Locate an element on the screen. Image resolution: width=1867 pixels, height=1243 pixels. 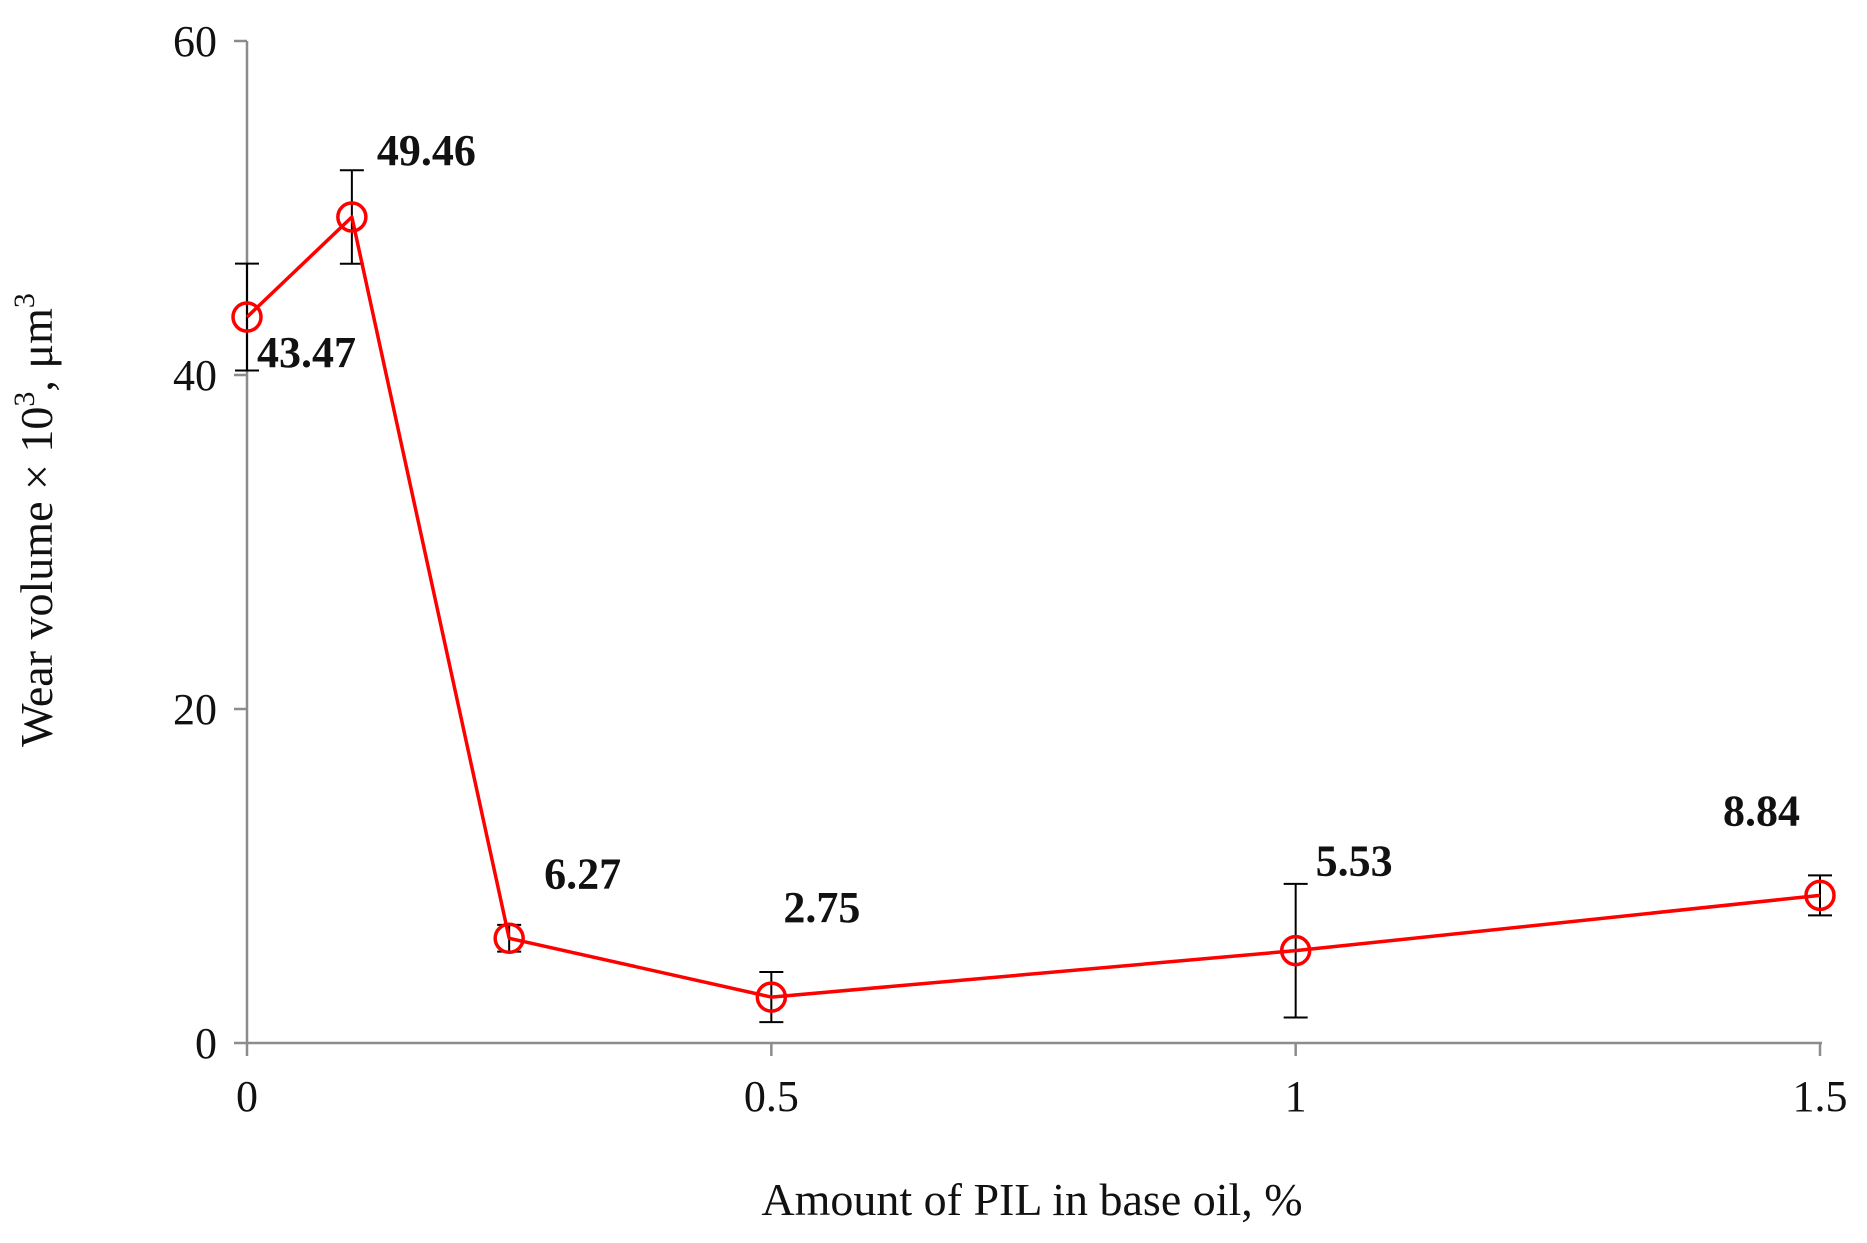
data-label: 43.47 is located at coordinates (306, 352).